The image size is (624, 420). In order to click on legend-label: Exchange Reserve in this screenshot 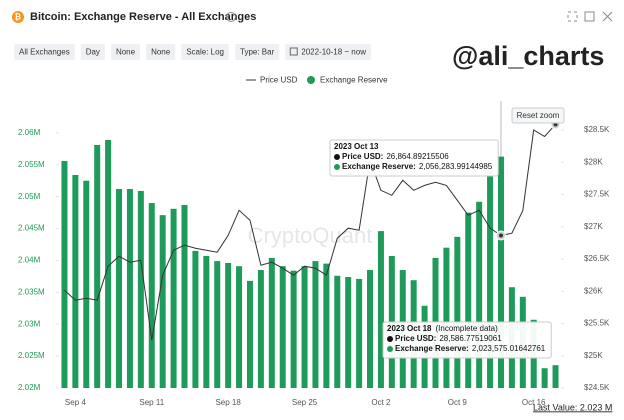, I will do `click(354, 80)`.